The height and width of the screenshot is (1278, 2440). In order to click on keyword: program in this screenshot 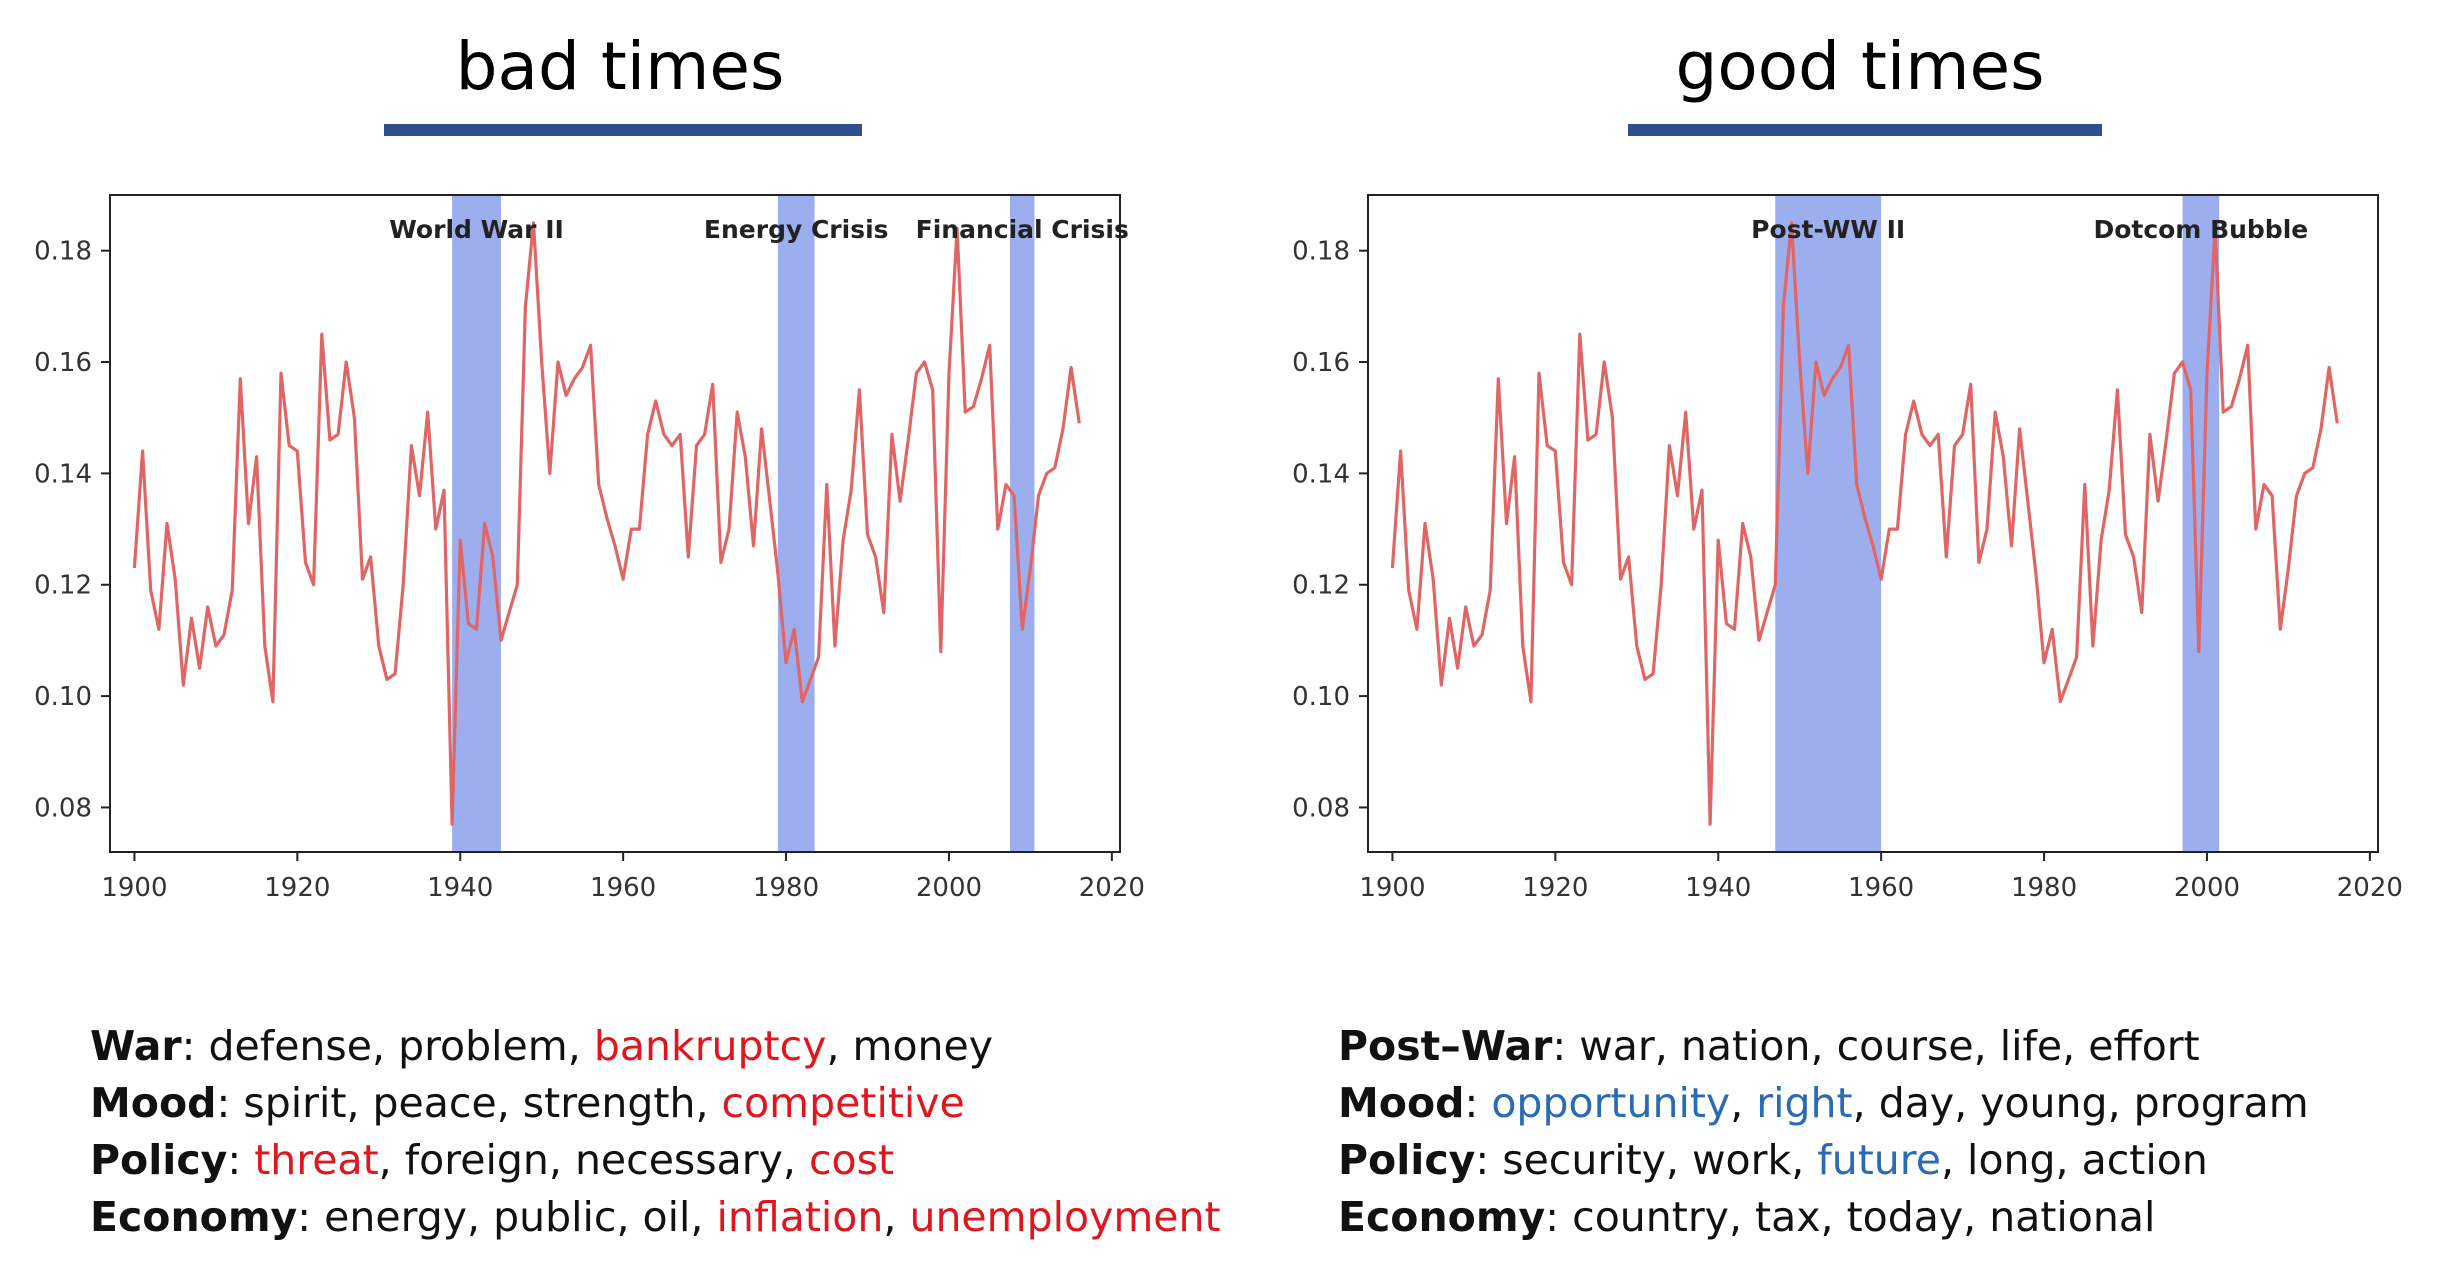, I will do `click(2221, 1103)`.